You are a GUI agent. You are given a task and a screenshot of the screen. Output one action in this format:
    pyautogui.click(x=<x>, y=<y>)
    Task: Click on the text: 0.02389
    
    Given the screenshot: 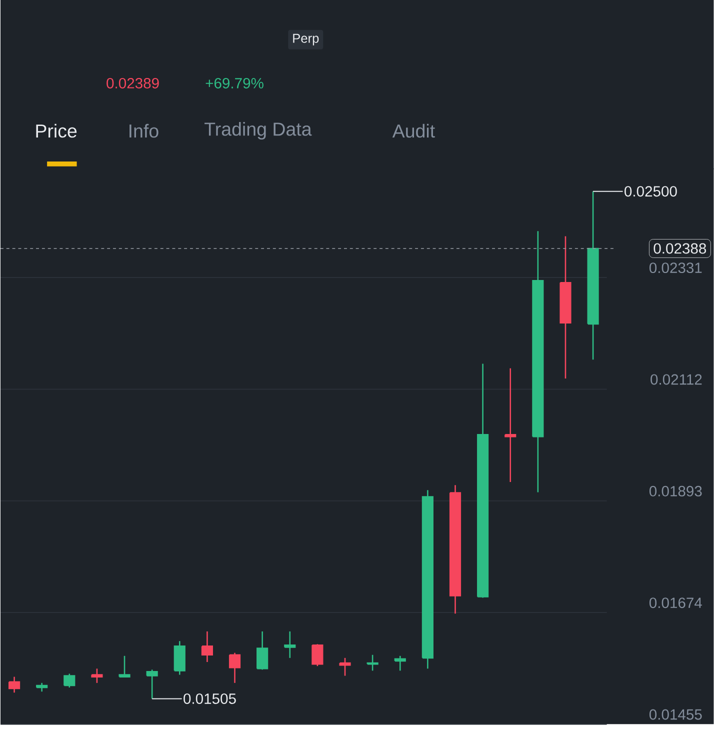 What is the action you would take?
    pyautogui.click(x=132, y=83)
    